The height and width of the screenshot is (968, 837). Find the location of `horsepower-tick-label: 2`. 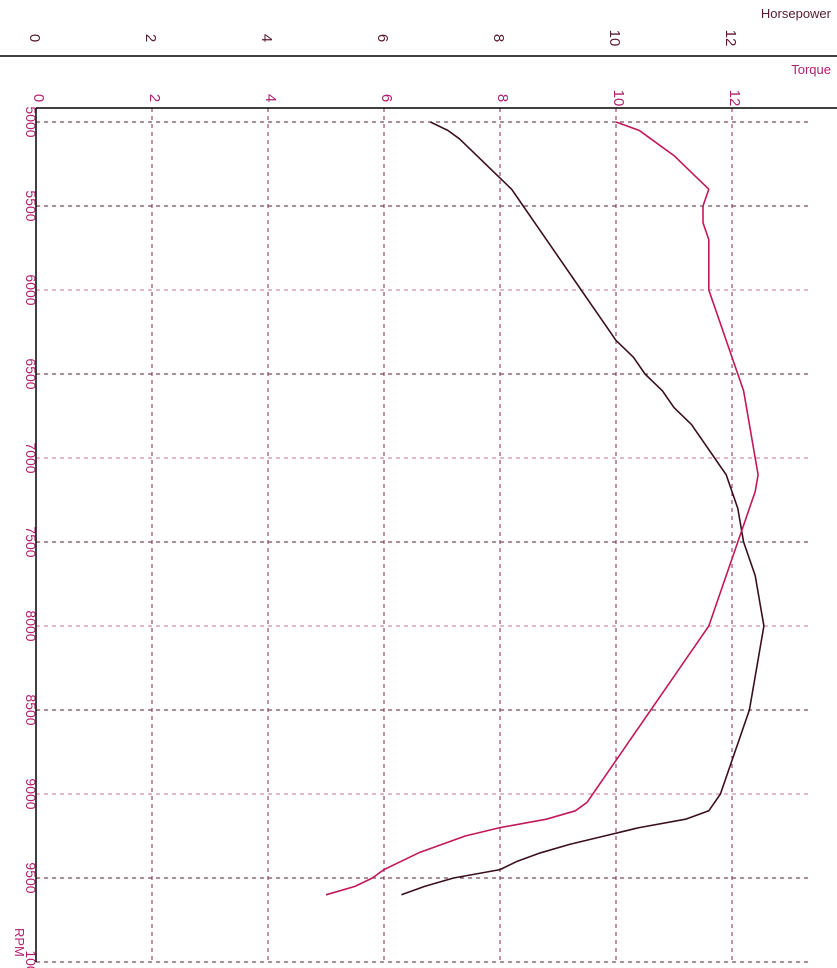

horsepower-tick-label: 2 is located at coordinates (150, 38).